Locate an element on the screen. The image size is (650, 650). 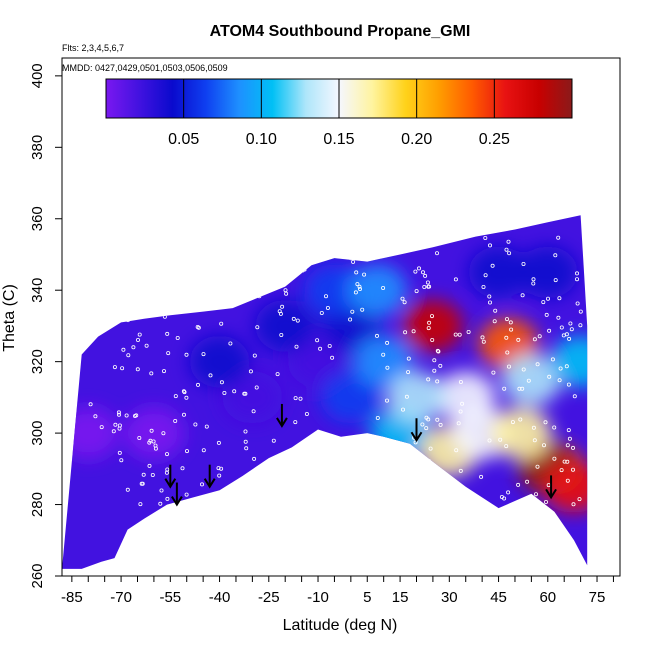
flights-note: Flts: 2,3,4,5,6,7 is located at coordinates (93, 48).